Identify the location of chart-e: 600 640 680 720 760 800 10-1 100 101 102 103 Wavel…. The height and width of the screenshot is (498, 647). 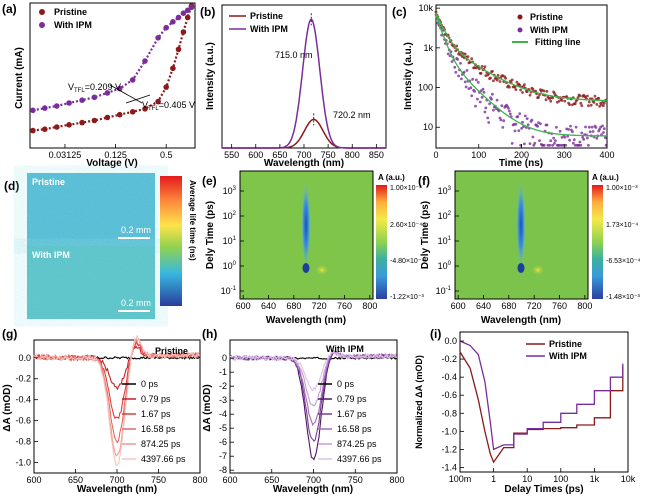
(315, 248).